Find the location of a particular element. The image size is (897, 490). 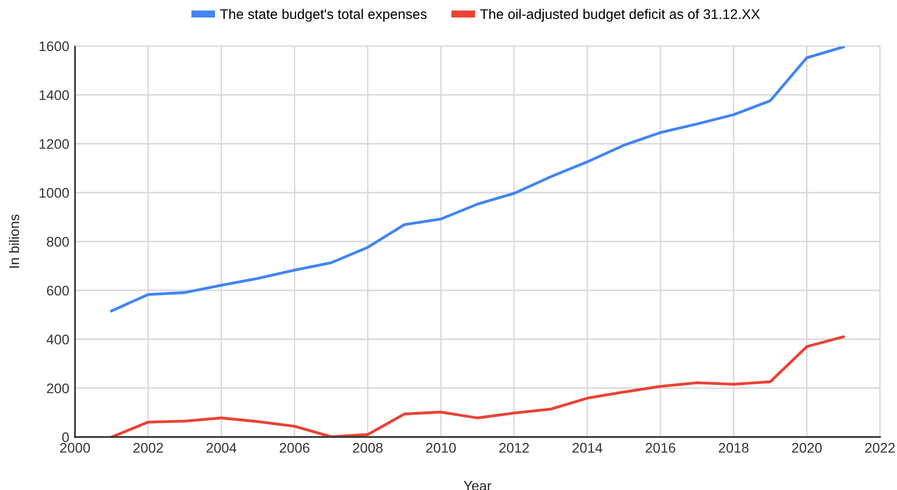

x-tick-label: 2004 is located at coordinates (221, 447).